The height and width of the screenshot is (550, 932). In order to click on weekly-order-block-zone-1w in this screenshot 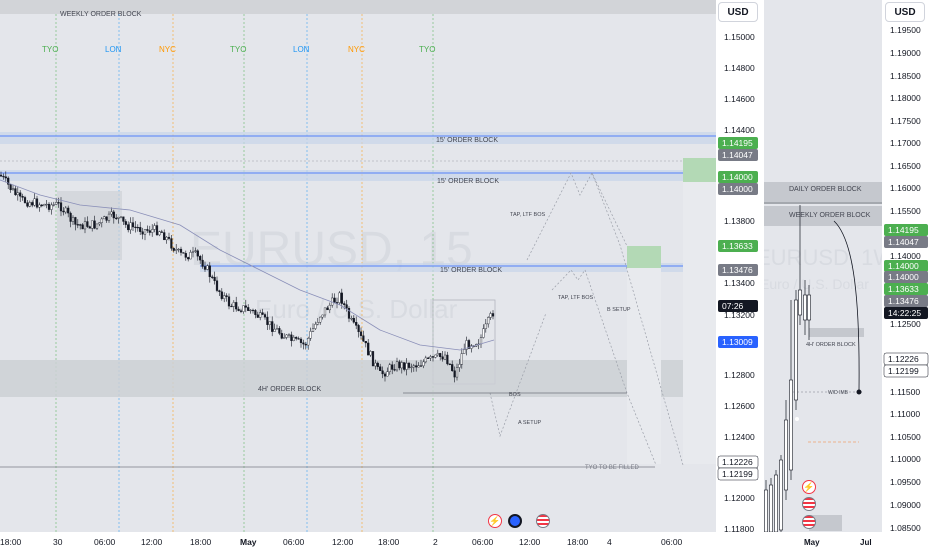, I will do `click(824, 216)`.